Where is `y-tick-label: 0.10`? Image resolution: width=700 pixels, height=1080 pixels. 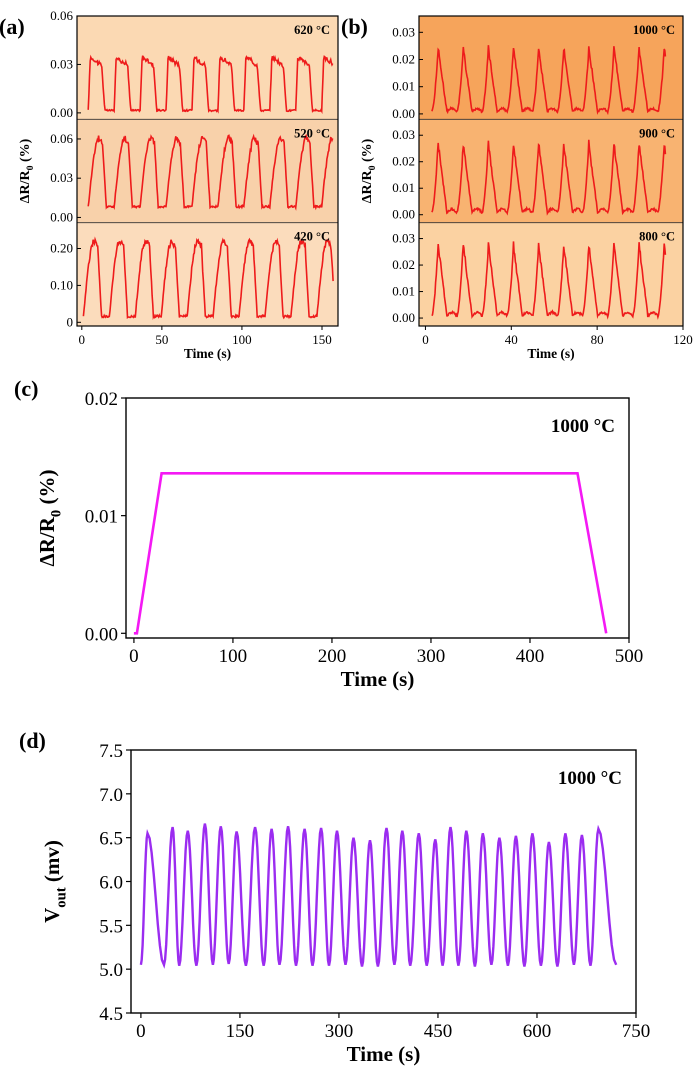 y-tick-label: 0.10 is located at coordinates (61, 284).